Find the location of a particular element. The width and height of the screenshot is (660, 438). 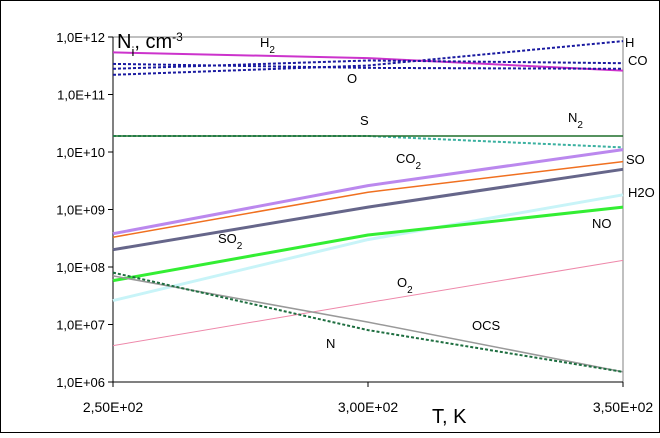

y-tick-label: 1,0E+11 is located at coordinates (81, 95).